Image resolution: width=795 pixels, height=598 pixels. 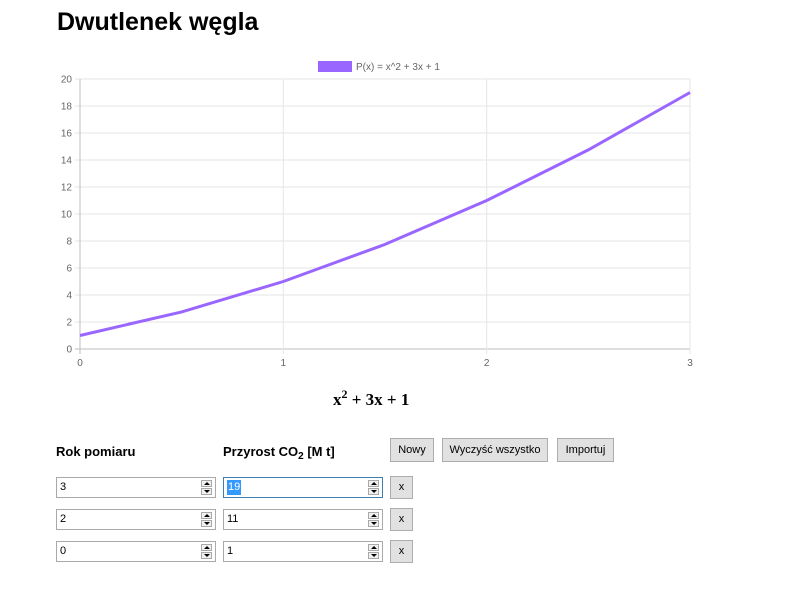 What do you see at coordinates (487, 363) in the screenshot?
I see `x-tick-label: 2` at bounding box center [487, 363].